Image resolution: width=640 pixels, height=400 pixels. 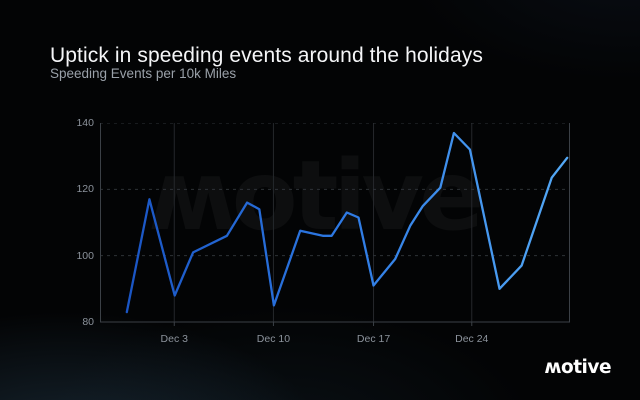 What do you see at coordinates (373, 339) in the screenshot?
I see `x-axis-tick-label: Dec 17` at bounding box center [373, 339].